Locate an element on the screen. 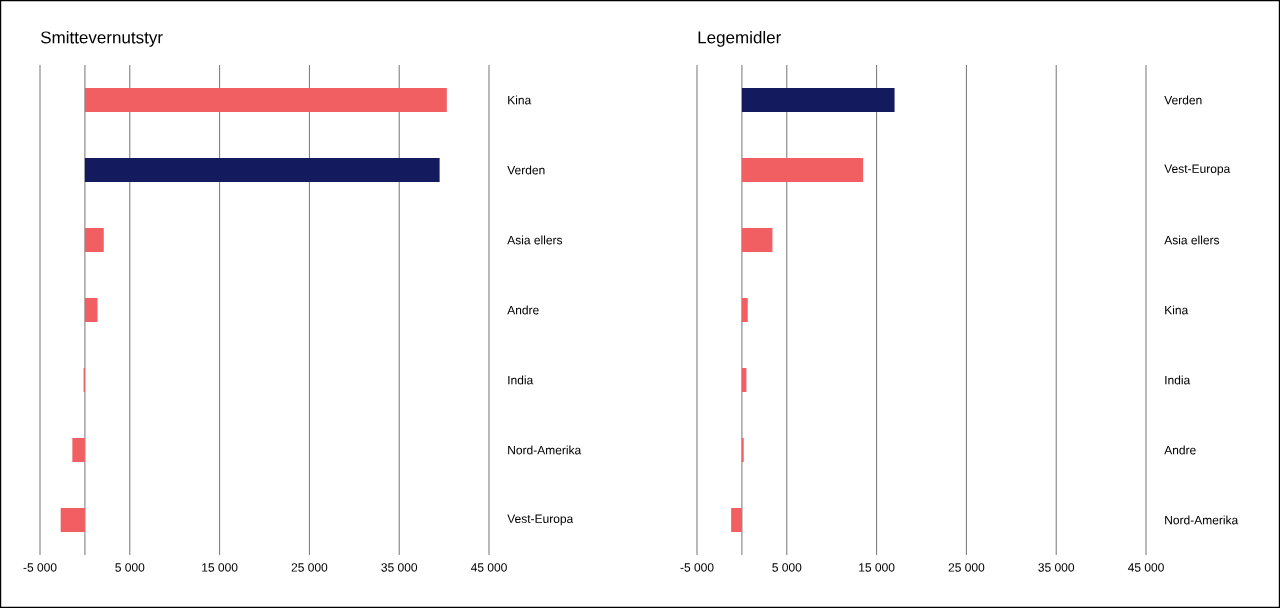 The width and height of the screenshot is (1280, 608). chart-title: Smittevernutstyr is located at coordinates (101, 38).